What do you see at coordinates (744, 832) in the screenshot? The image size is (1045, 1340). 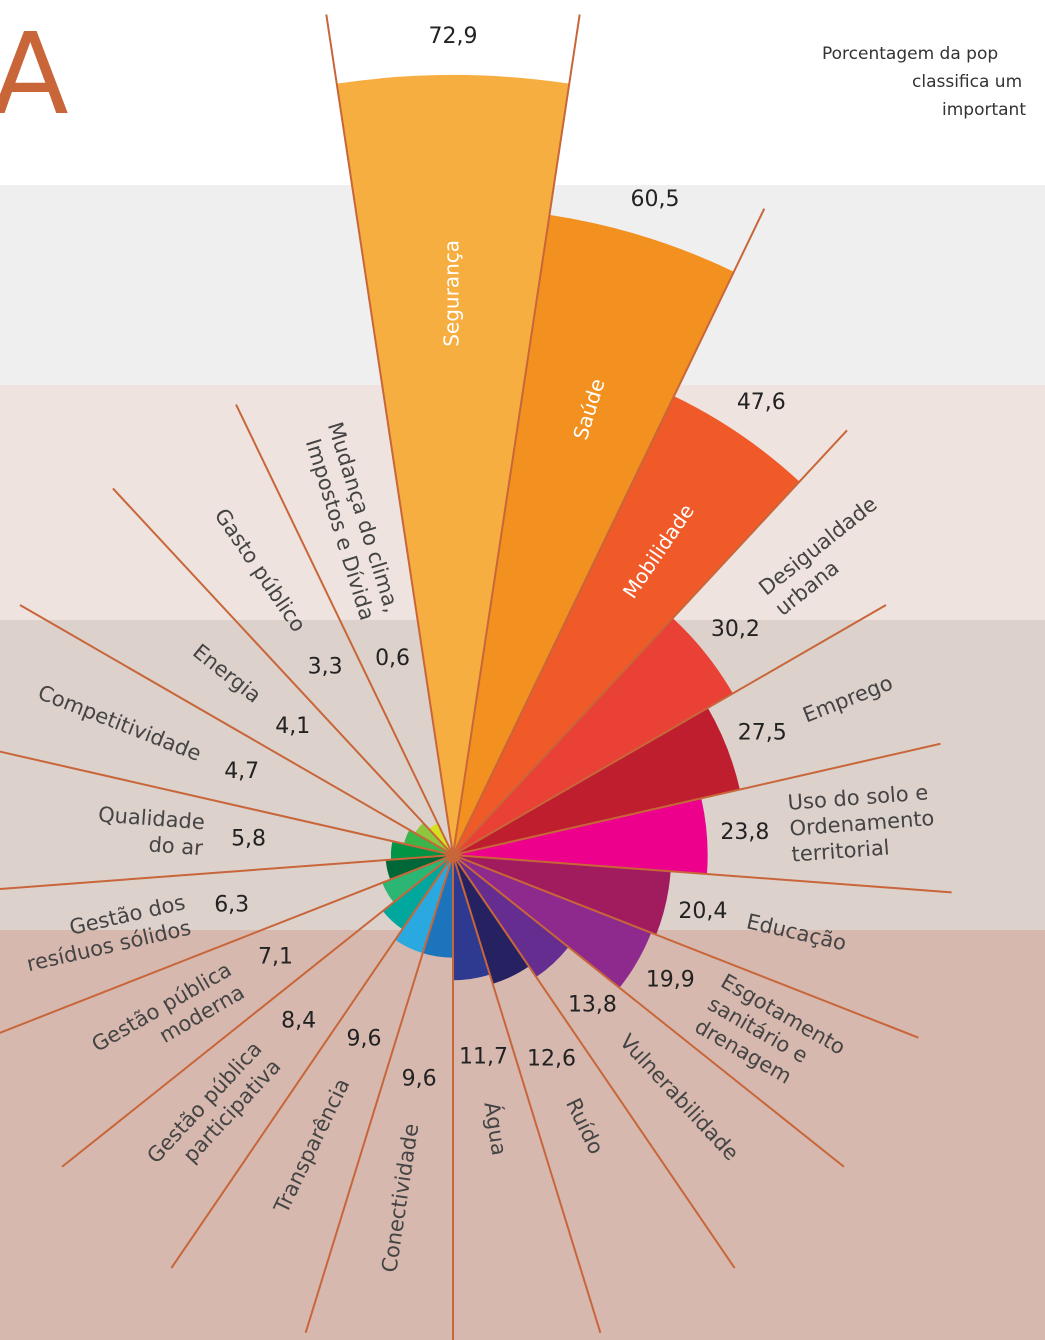 I see `value-label: 23,8` at bounding box center [744, 832].